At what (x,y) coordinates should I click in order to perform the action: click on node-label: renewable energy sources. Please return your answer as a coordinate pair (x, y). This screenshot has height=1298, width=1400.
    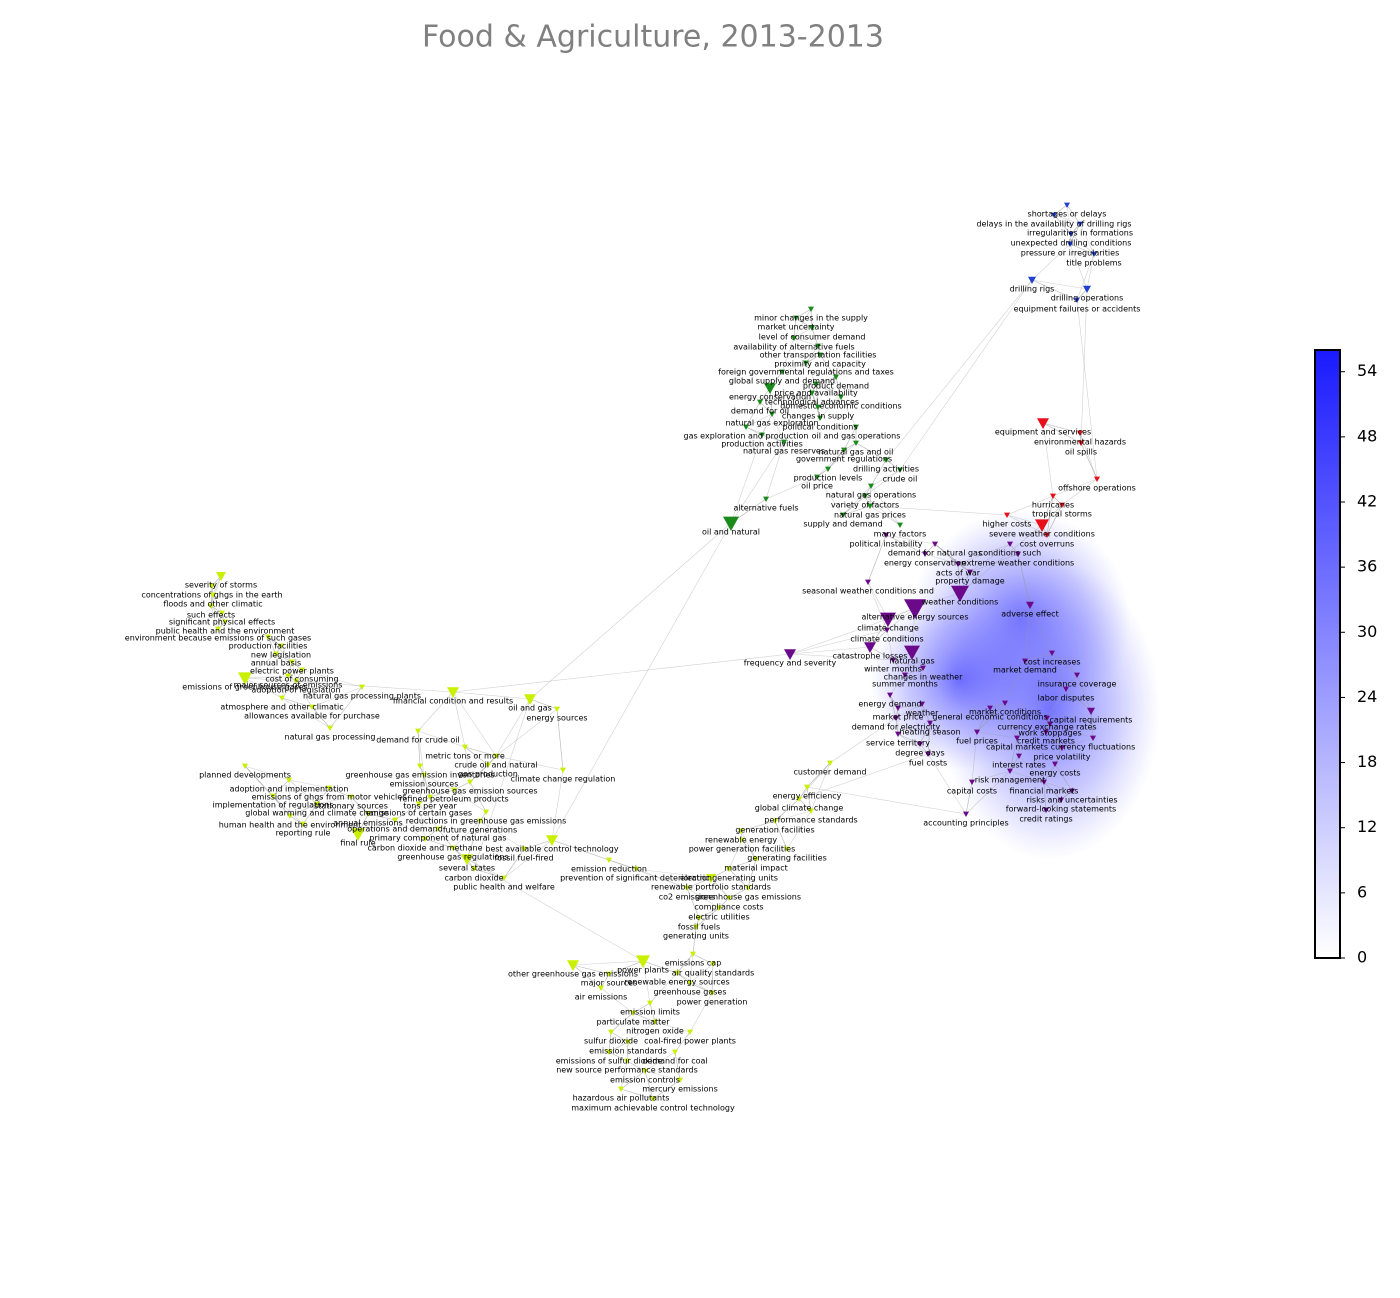
    Looking at the image, I should click on (676, 982).